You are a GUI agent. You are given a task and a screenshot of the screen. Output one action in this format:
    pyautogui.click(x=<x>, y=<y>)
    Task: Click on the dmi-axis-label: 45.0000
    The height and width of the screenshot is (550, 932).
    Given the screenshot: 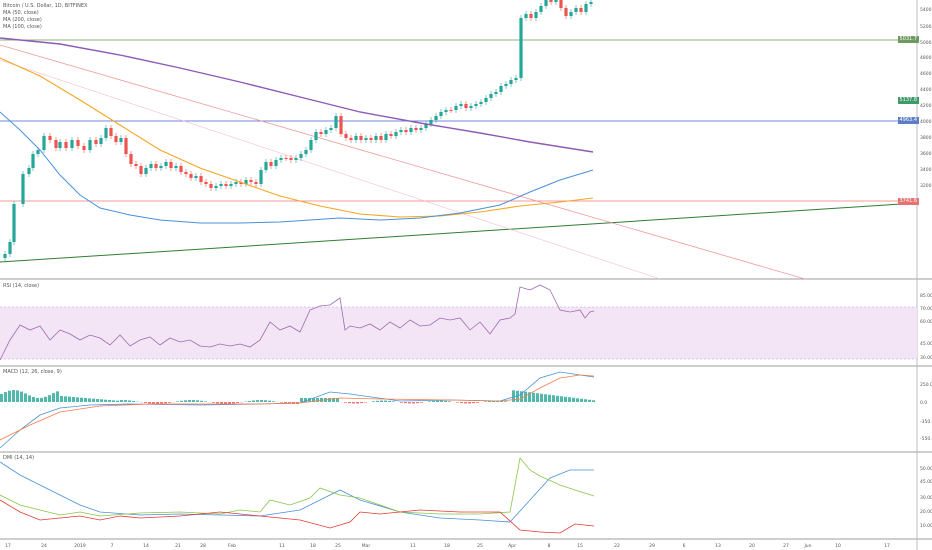 What is the action you would take?
    pyautogui.click(x=926, y=482)
    